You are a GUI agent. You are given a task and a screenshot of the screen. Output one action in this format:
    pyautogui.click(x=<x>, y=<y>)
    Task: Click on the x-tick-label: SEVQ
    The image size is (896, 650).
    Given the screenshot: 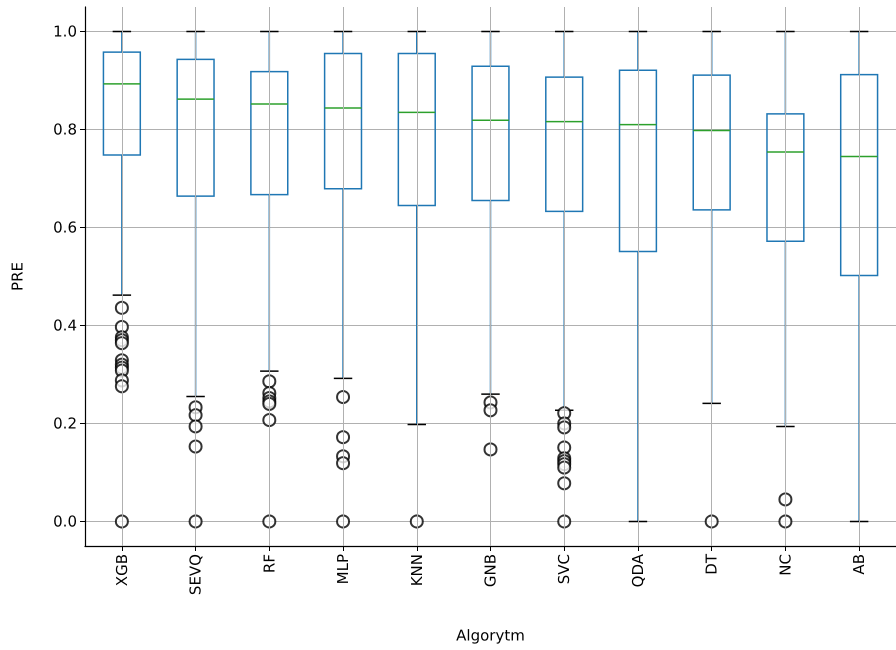 What is the action you would take?
    pyautogui.click(x=195, y=575)
    